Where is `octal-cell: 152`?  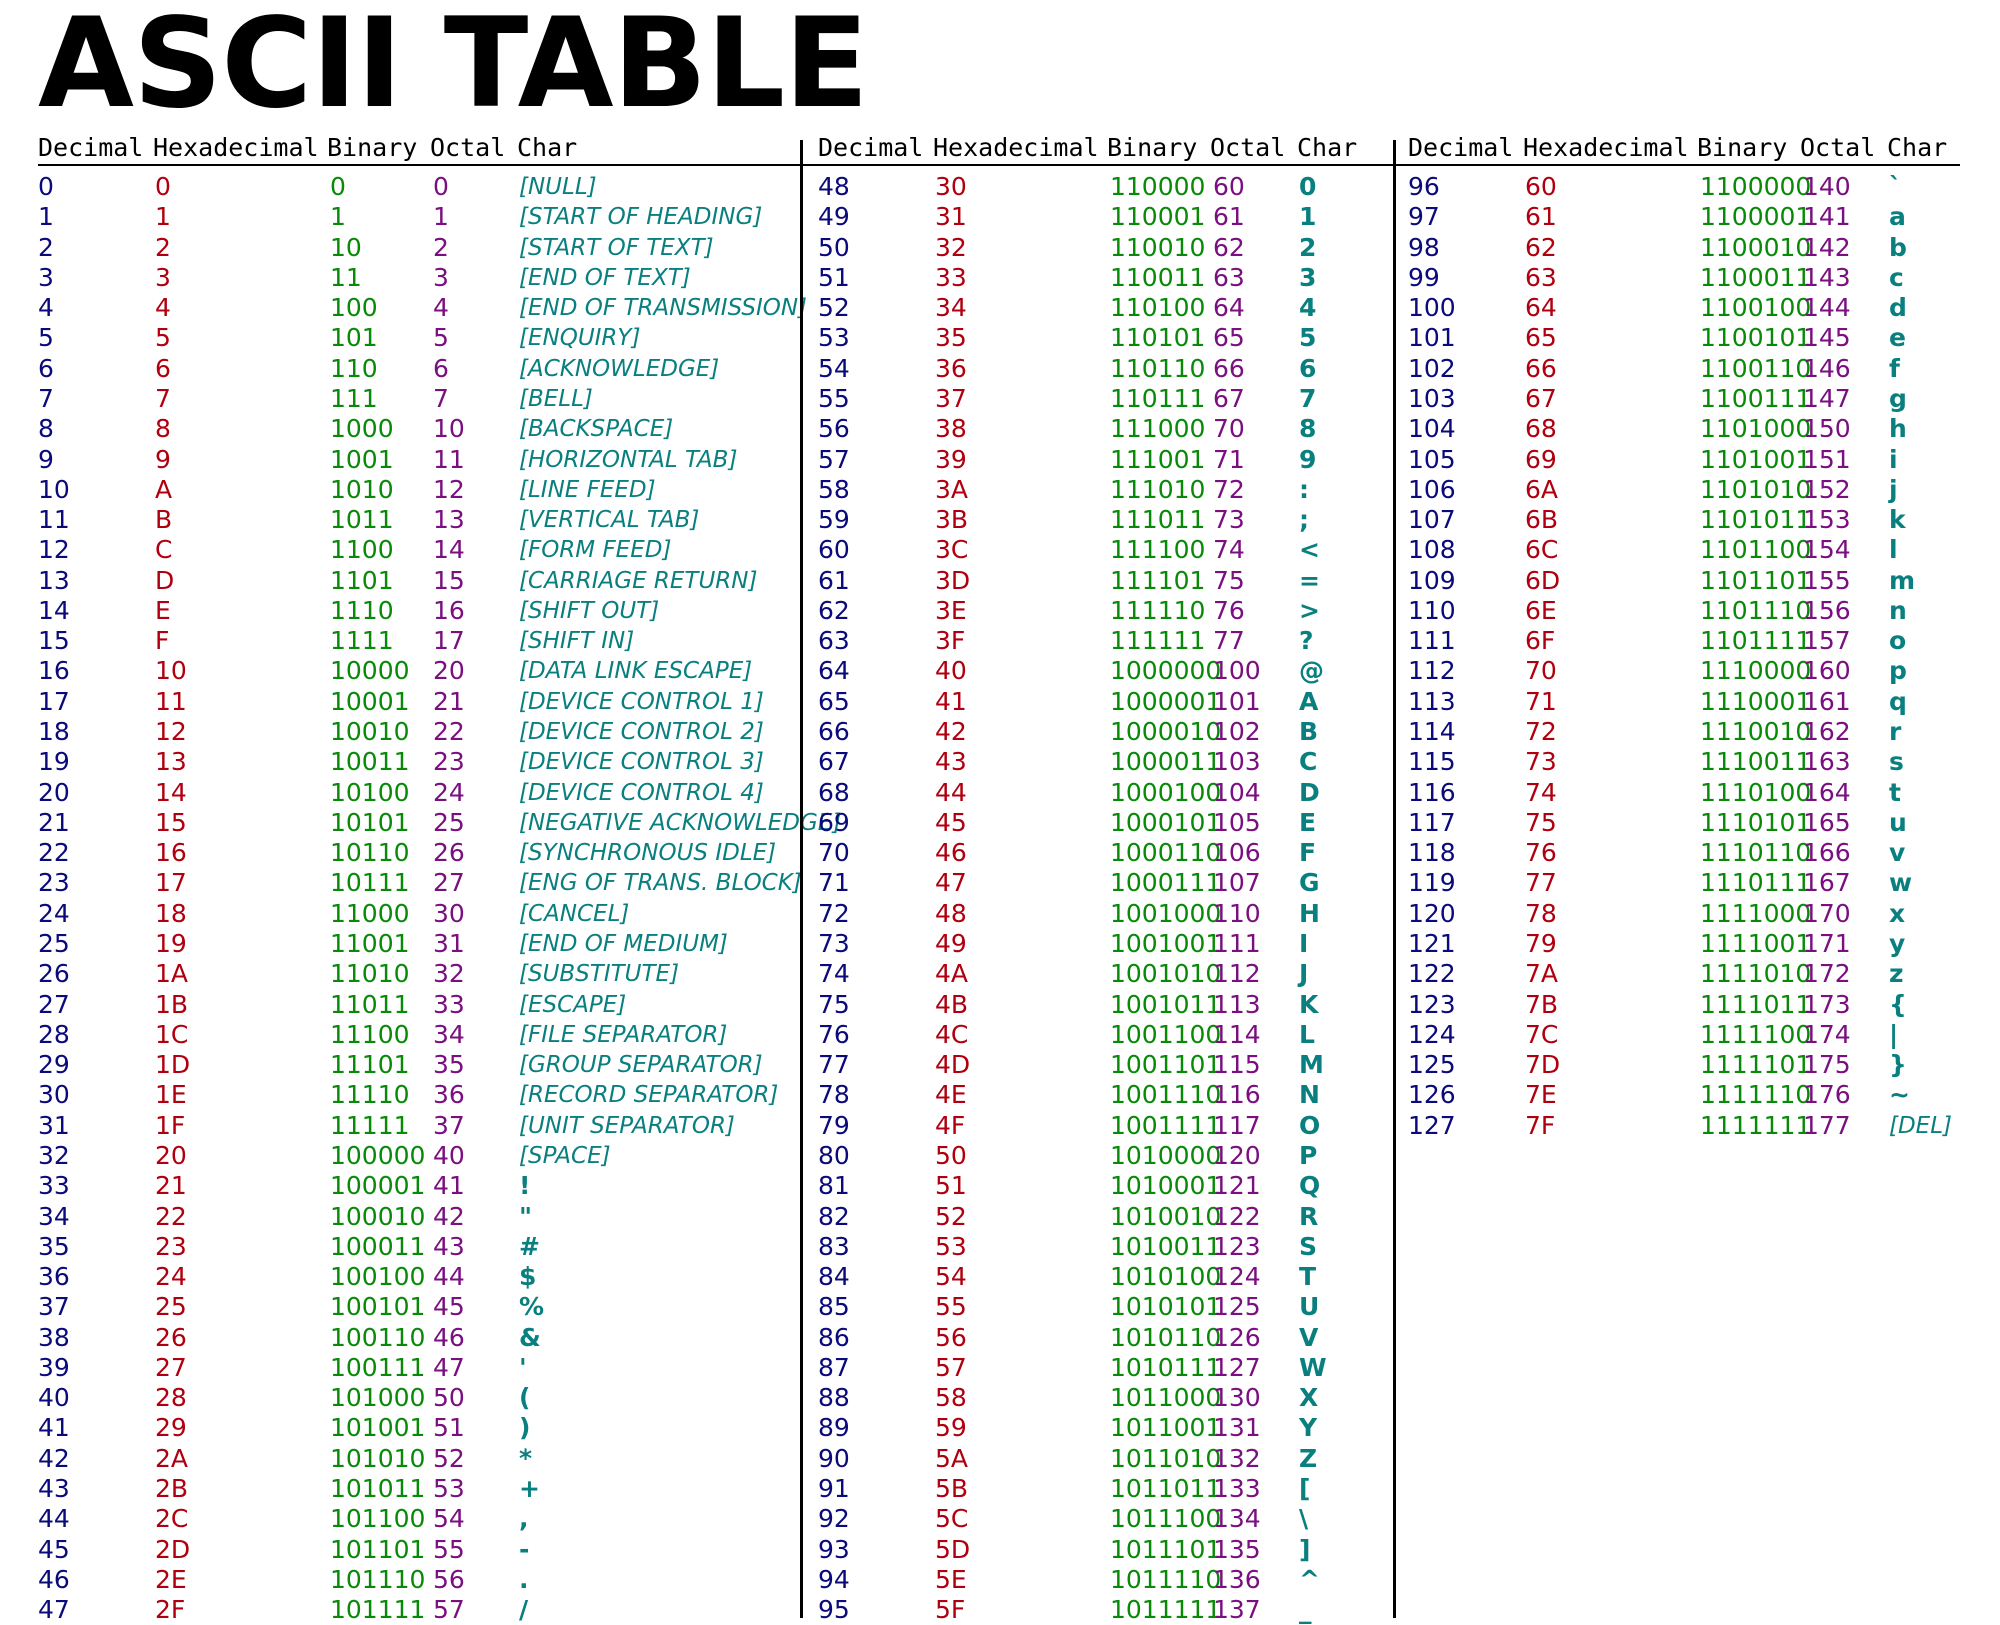
octal-cell: 152 is located at coordinates (1827, 489).